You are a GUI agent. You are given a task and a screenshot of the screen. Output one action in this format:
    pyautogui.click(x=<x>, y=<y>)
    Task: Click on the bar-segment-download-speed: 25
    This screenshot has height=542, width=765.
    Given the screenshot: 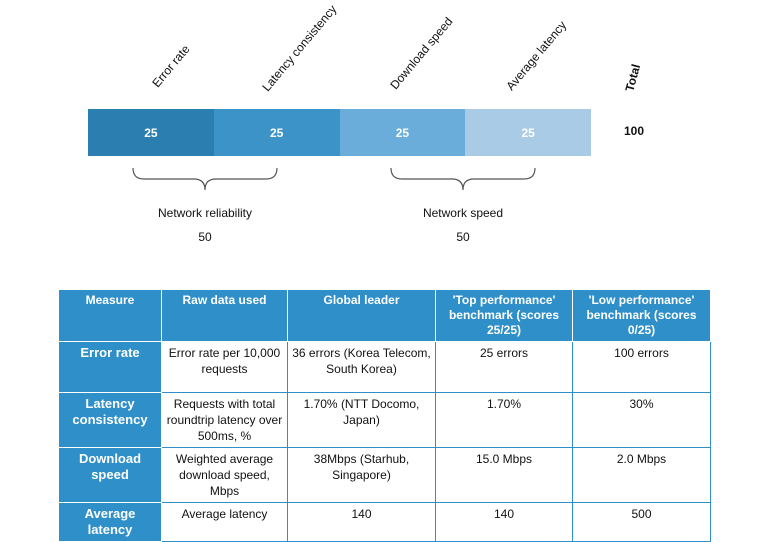 What is the action you would take?
    pyautogui.click(x=402, y=132)
    